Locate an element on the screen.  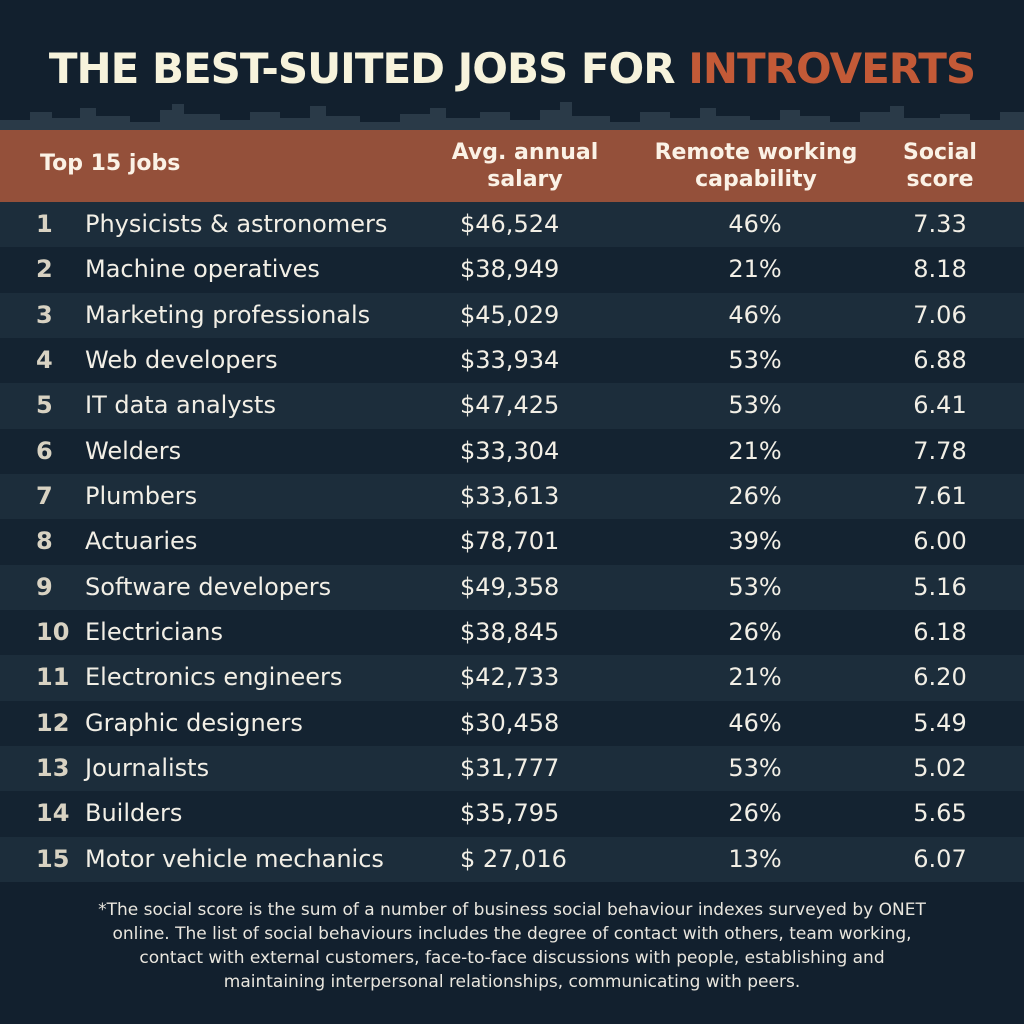
row-salary: $46,524 is located at coordinates (510, 224).